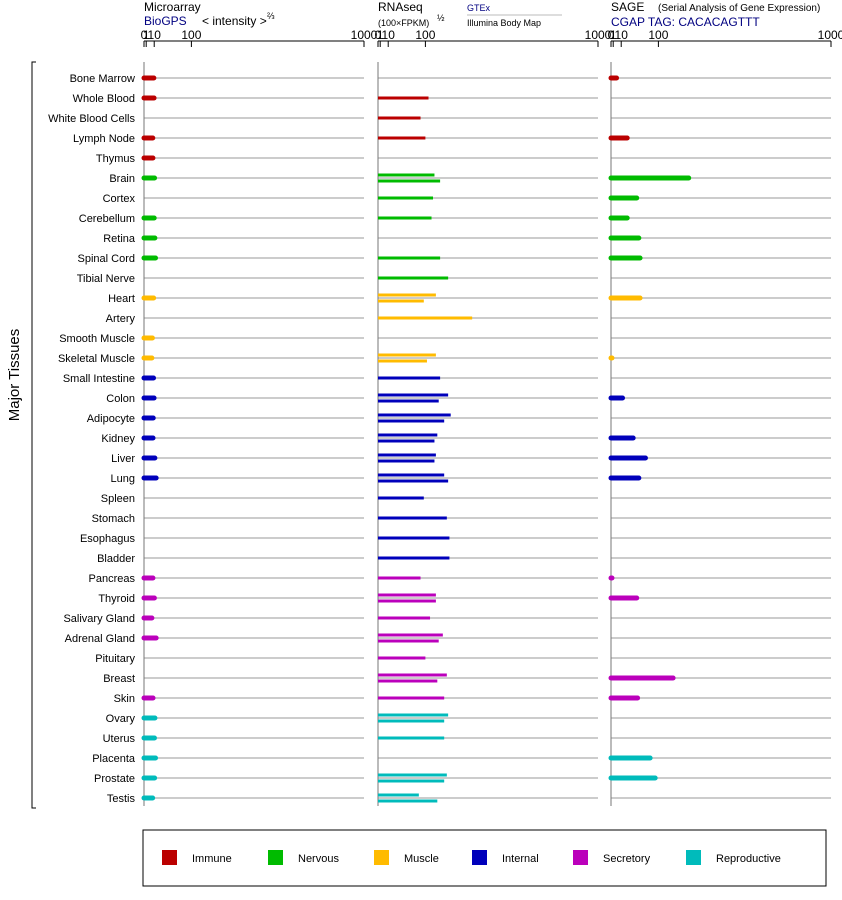  Describe the element at coordinates (112, 579) in the screenshot. I see `tissue-label: Pancreas` at that location.